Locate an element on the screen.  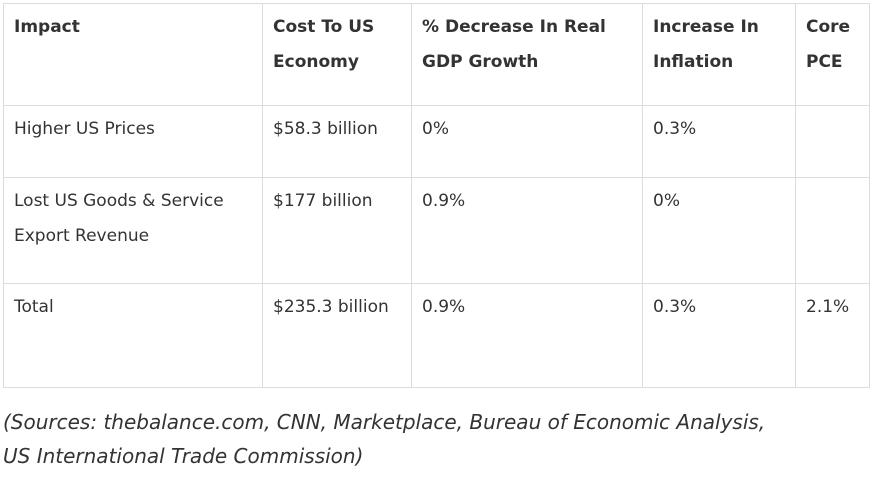
header-impact: Impact is located at coordinates (133, 54).